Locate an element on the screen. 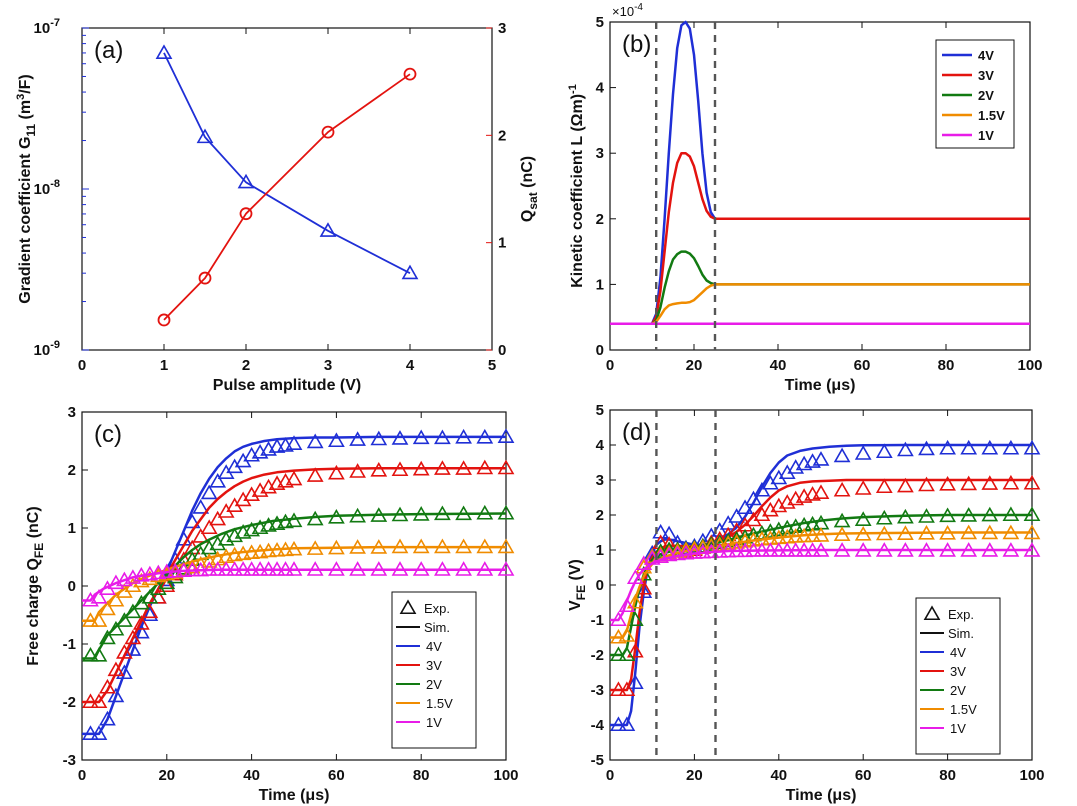  label-tail: (V) is located at coordinates (575, 572).